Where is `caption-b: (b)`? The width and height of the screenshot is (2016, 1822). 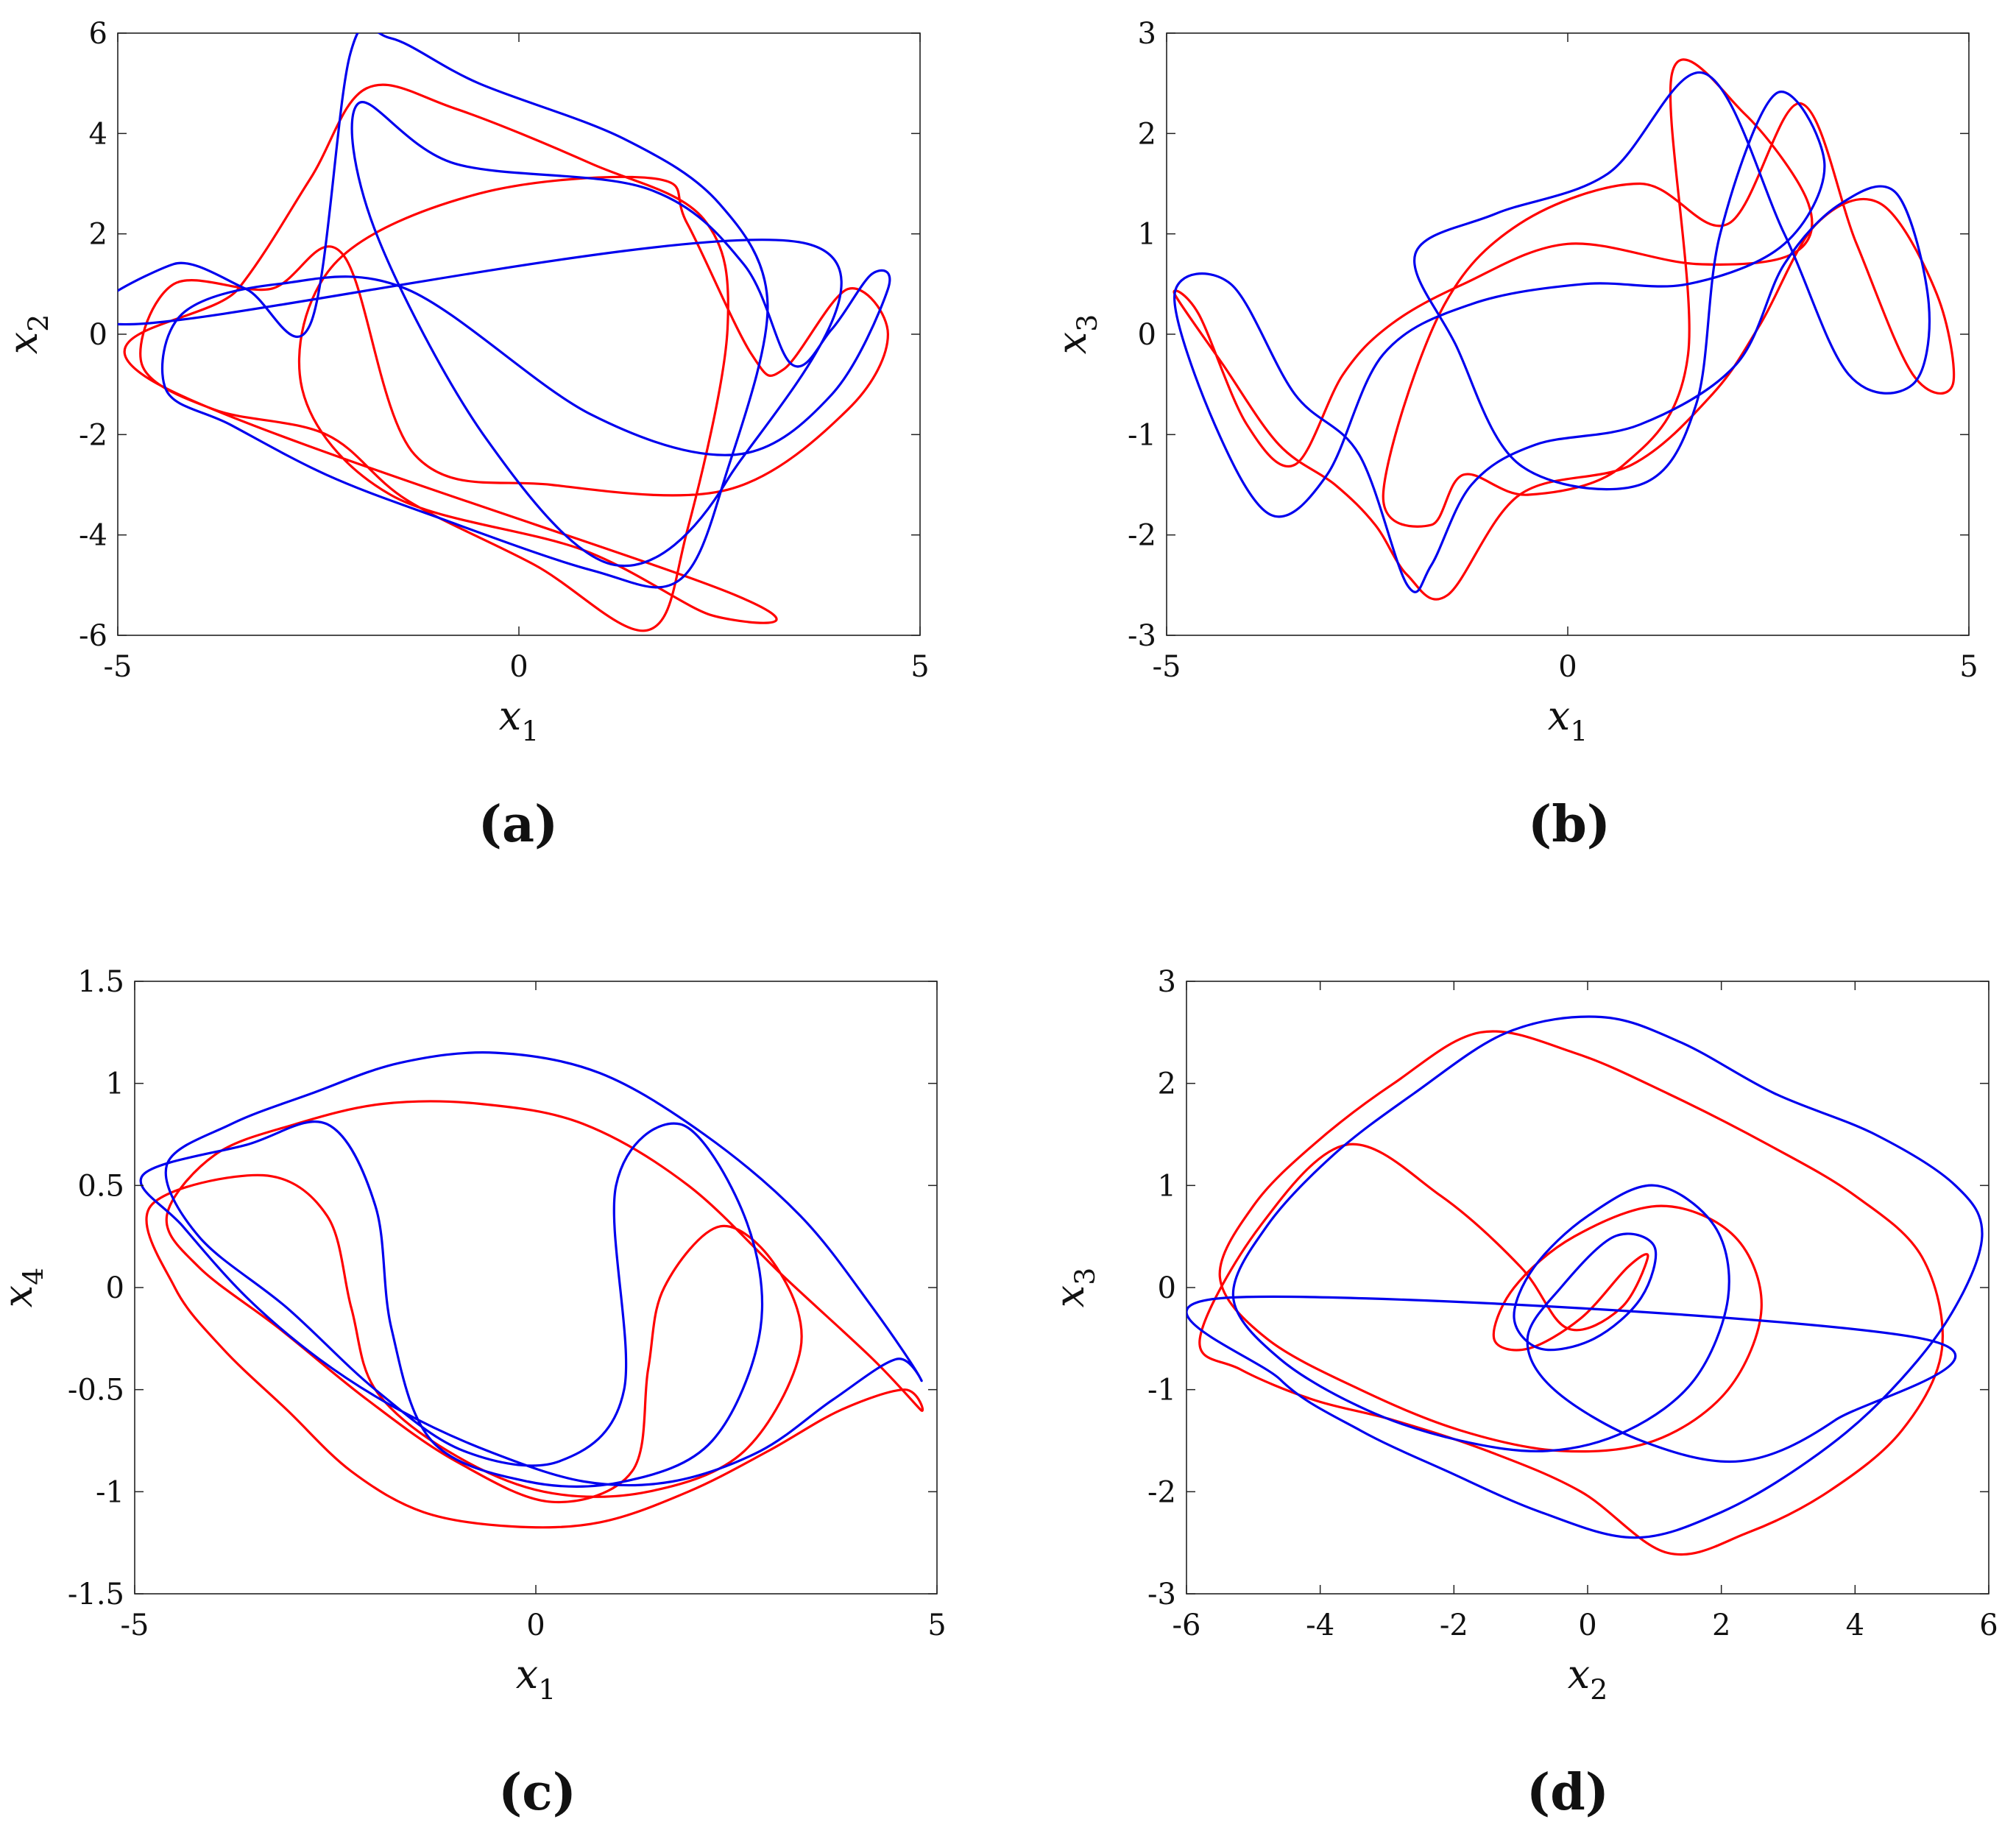
caption-b: (b) is located at coordinates (1569, 824).